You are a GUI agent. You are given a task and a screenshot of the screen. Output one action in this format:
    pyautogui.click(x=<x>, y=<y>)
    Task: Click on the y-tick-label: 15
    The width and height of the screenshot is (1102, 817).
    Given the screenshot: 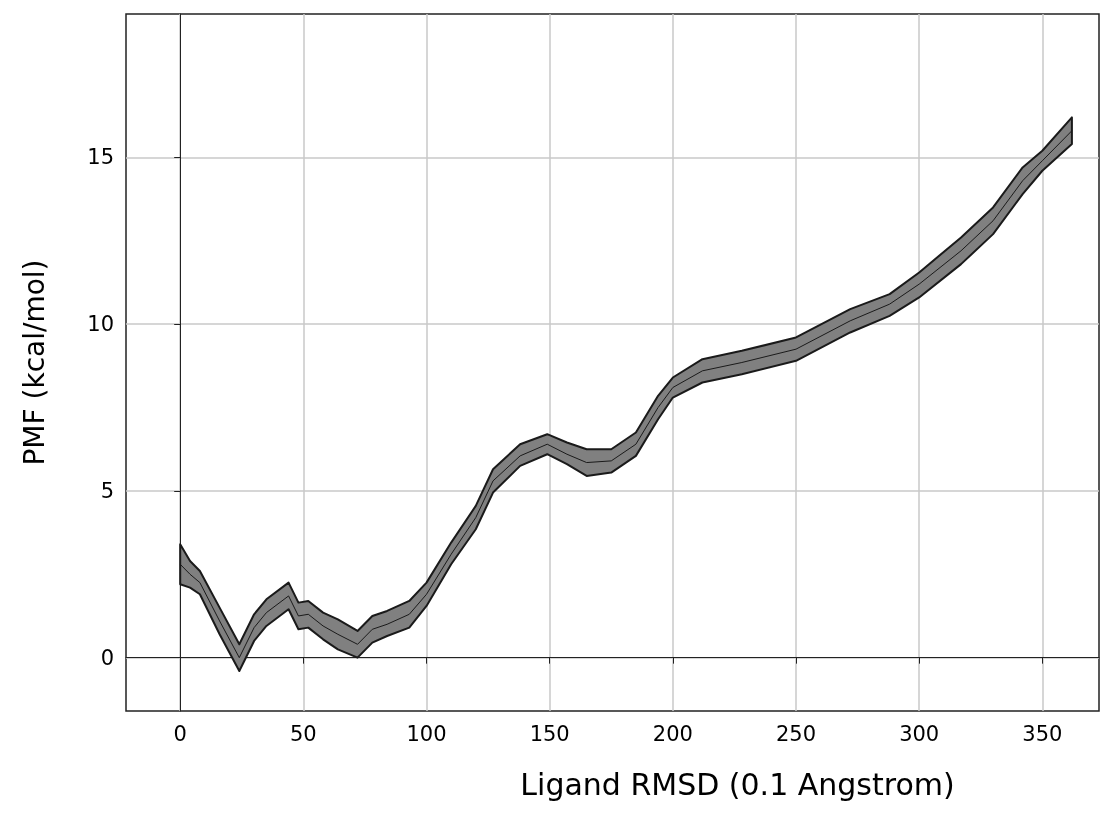 What is the action you would take?
    pyautogui.click(x=100, y=157)
    